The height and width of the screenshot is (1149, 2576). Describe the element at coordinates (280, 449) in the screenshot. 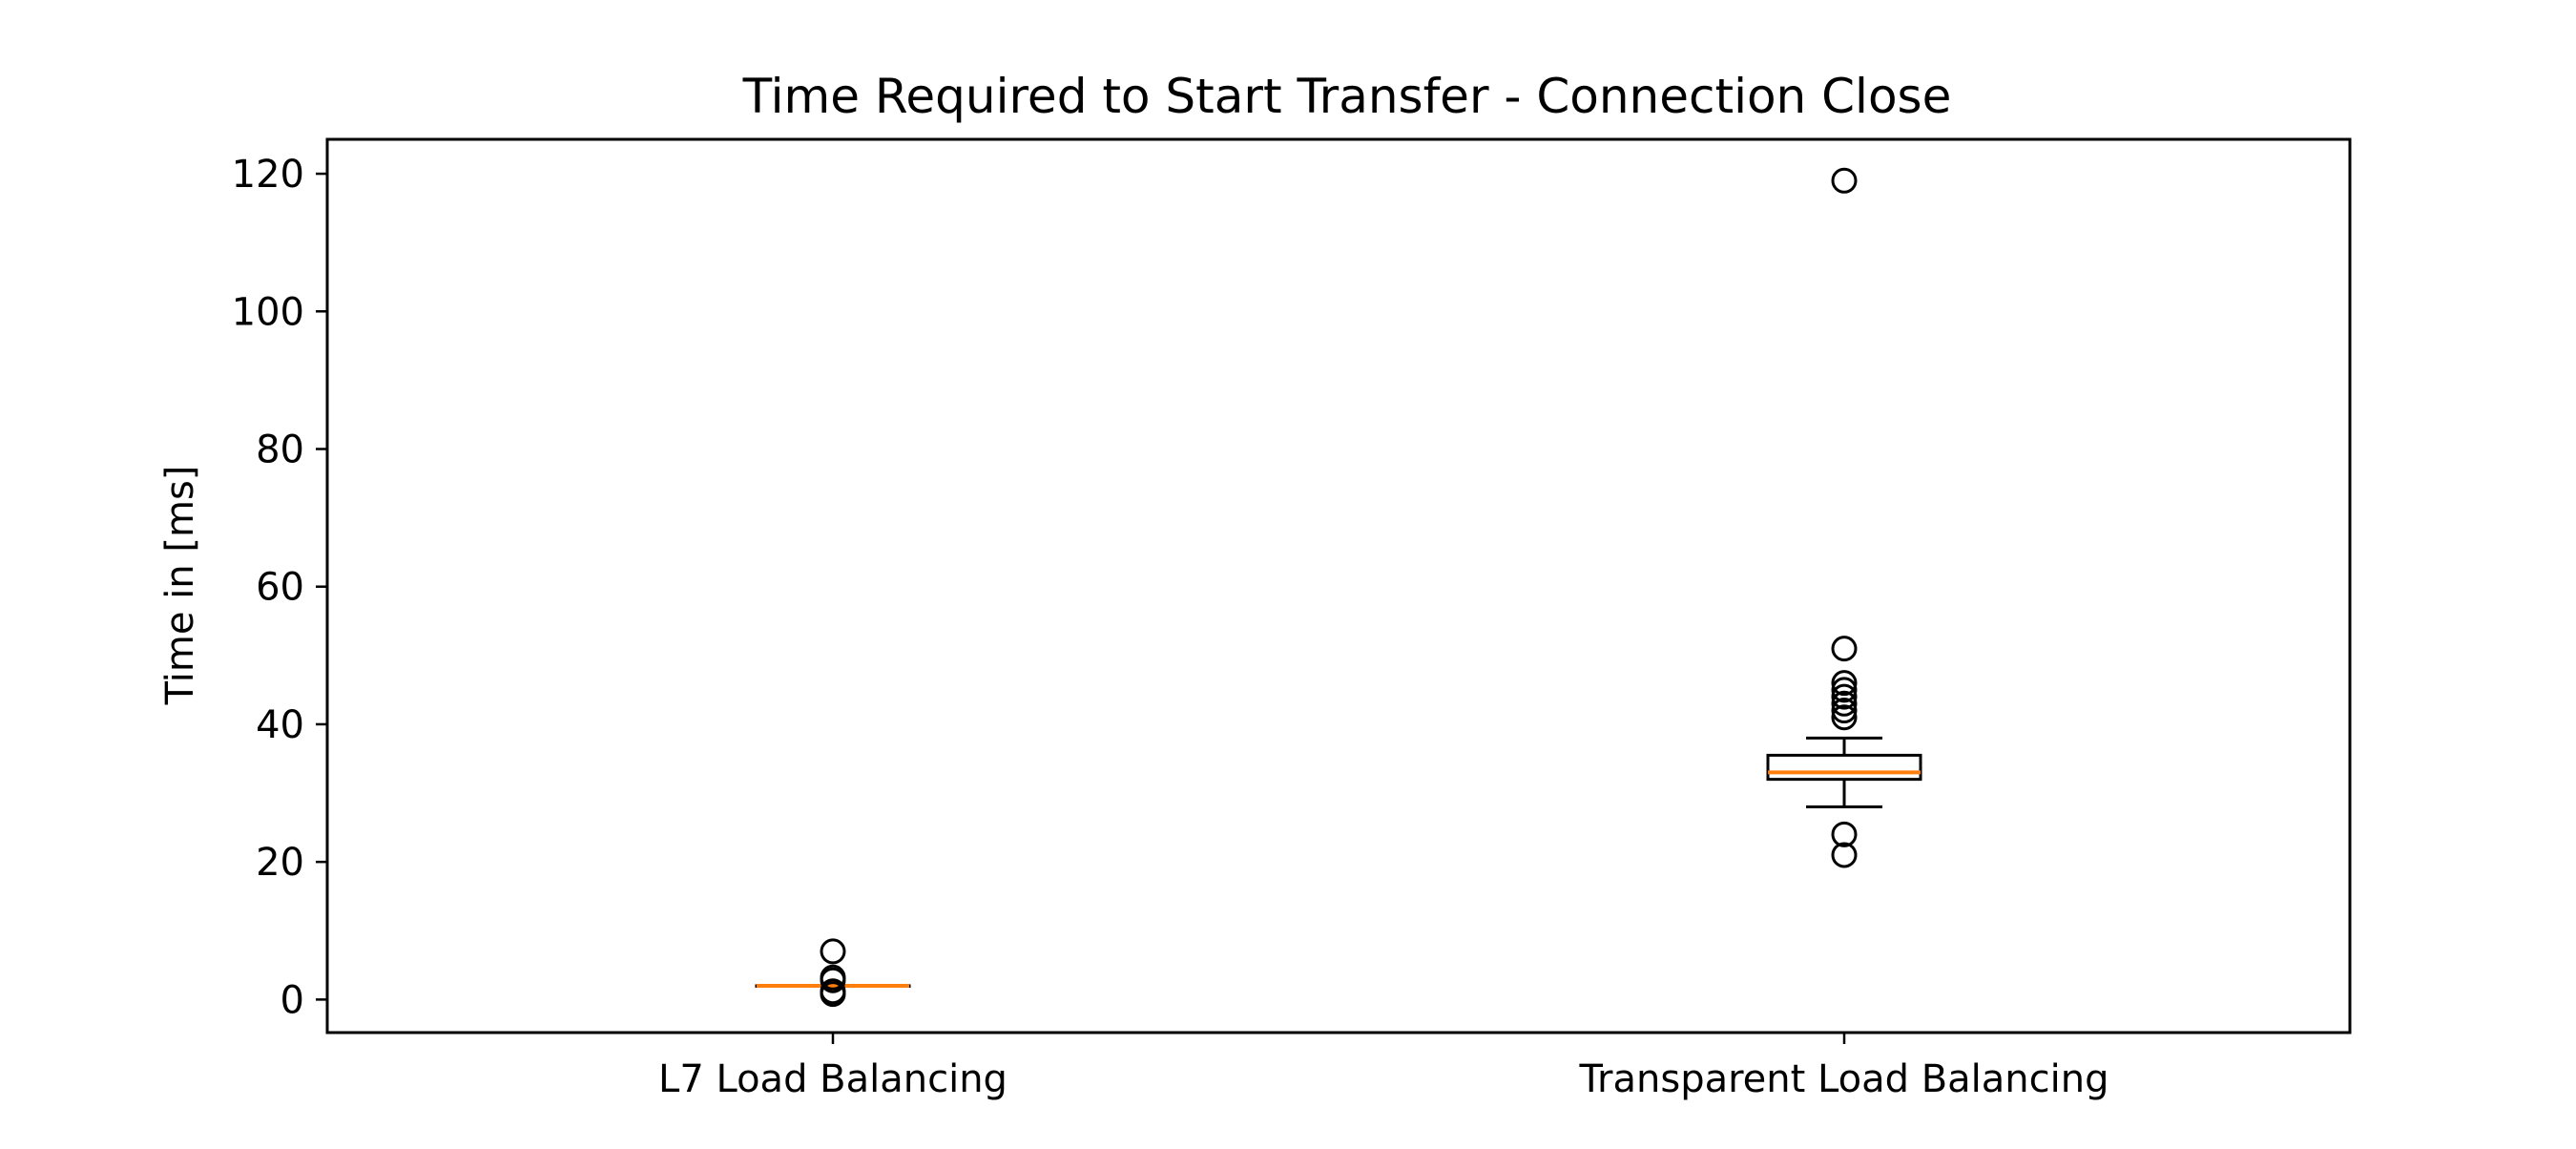

I see `y-tick-label: 80` at that location.